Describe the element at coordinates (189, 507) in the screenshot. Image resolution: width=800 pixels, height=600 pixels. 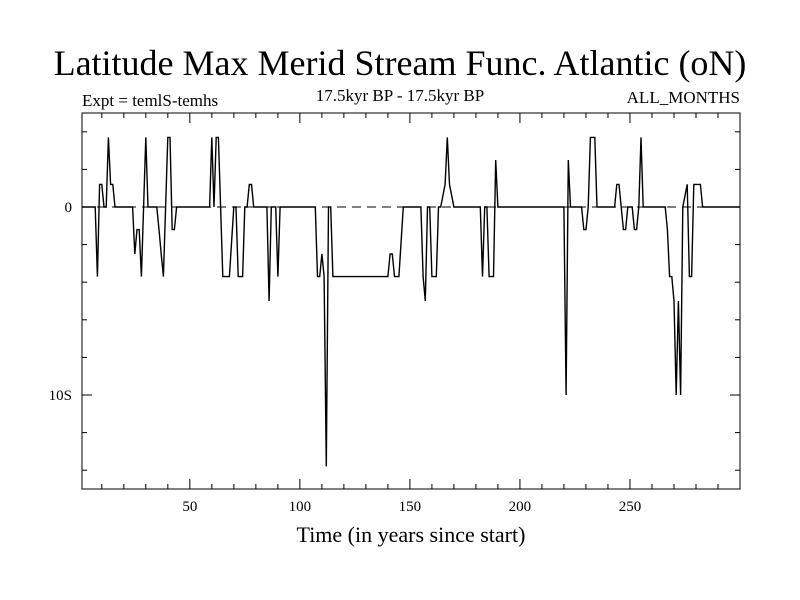
I see `x-tick-label: 50` at that location.